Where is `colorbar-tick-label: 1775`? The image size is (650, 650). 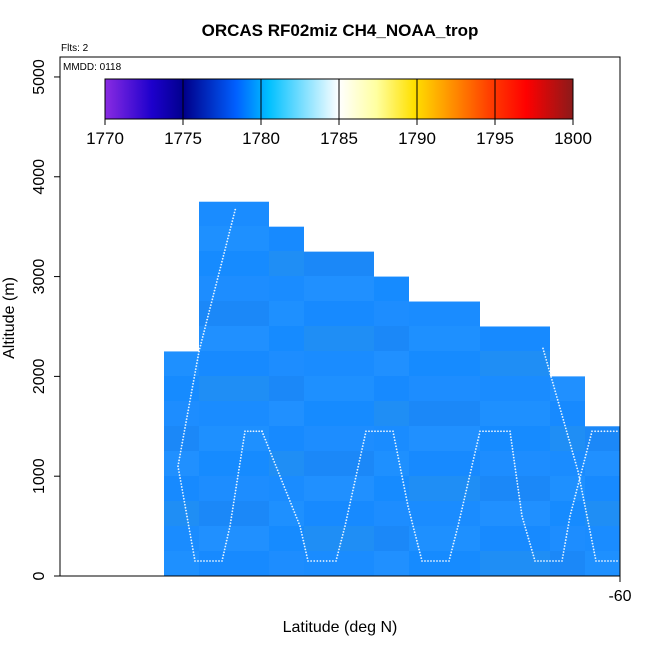
colorbar-tick-label: 1775 is located at coordinates (183, 138).